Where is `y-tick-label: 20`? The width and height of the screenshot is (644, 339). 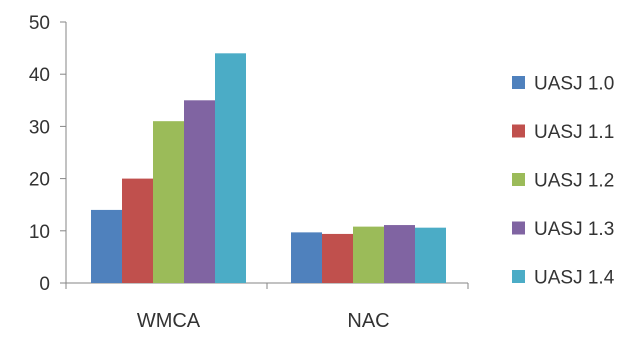 y-tick-label: 20 is located at coordinates (39, 180).